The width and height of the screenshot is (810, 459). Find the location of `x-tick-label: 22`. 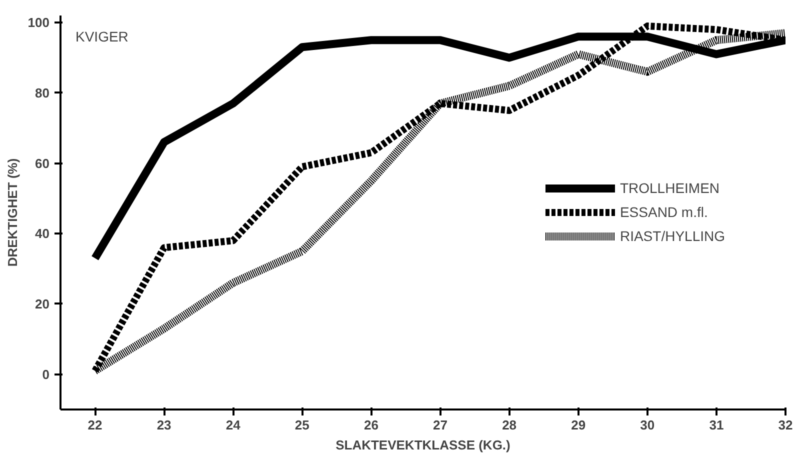

x-tick-label: 22 is located at coordinates (95, 425).